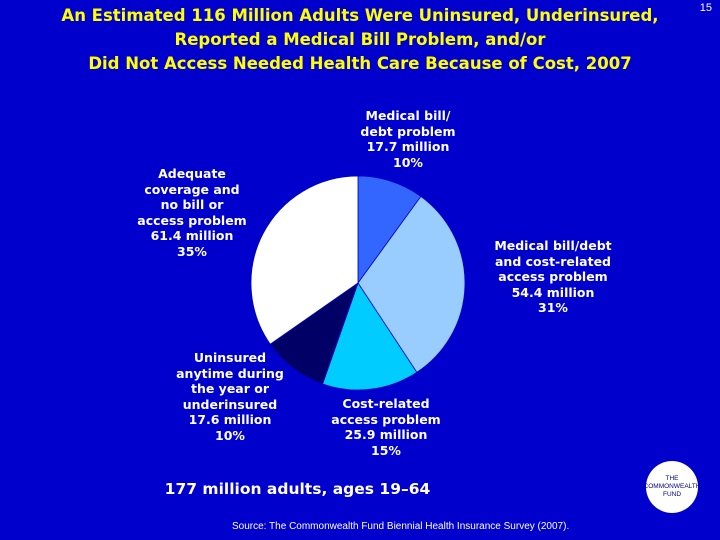 This screenshot has width=720, height=540. I want to click on pie-slice-cost-access, so click(370, 336).